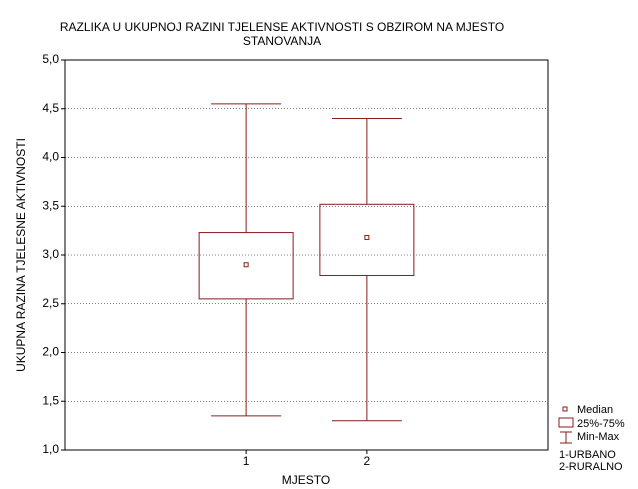 The width and height of the screenshot is (638, 489). Describe the element at coordinates (282, 41) in the screenshot. I see `chart-title: STANOVANJA` at that location.